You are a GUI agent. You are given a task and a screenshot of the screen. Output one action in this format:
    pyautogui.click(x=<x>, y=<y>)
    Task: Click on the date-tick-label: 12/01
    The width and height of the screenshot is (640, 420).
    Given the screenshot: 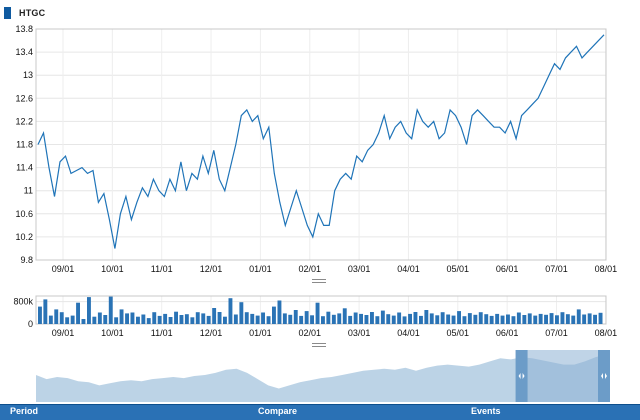 What is the action you would take?
    pyautogui.click(x=211, y=269)
    